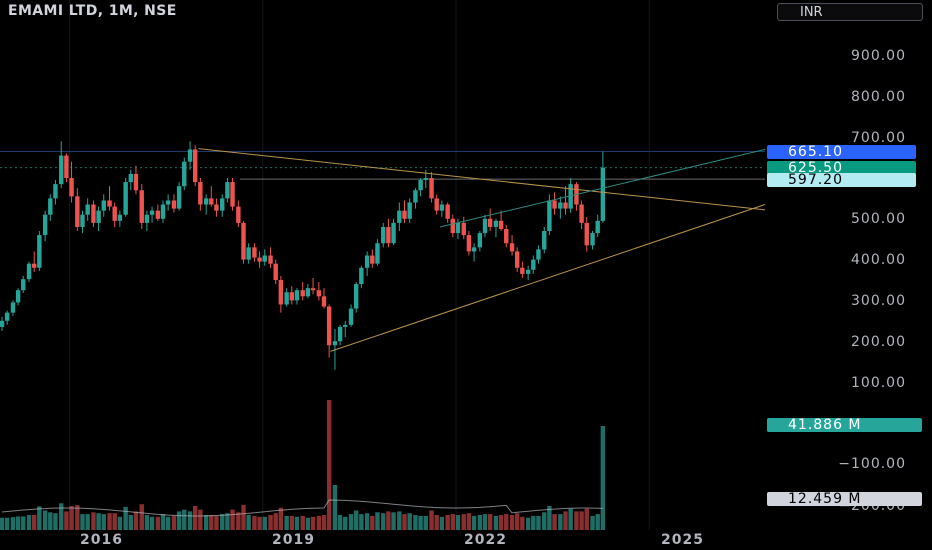 The height and width of the screenshot is (550, 932). What do you see at coordinates (92, 11) in the screenshot?
I see `symbol-title: EMAMI LTD, 1M, NSE` at bounding box center [92, 11].